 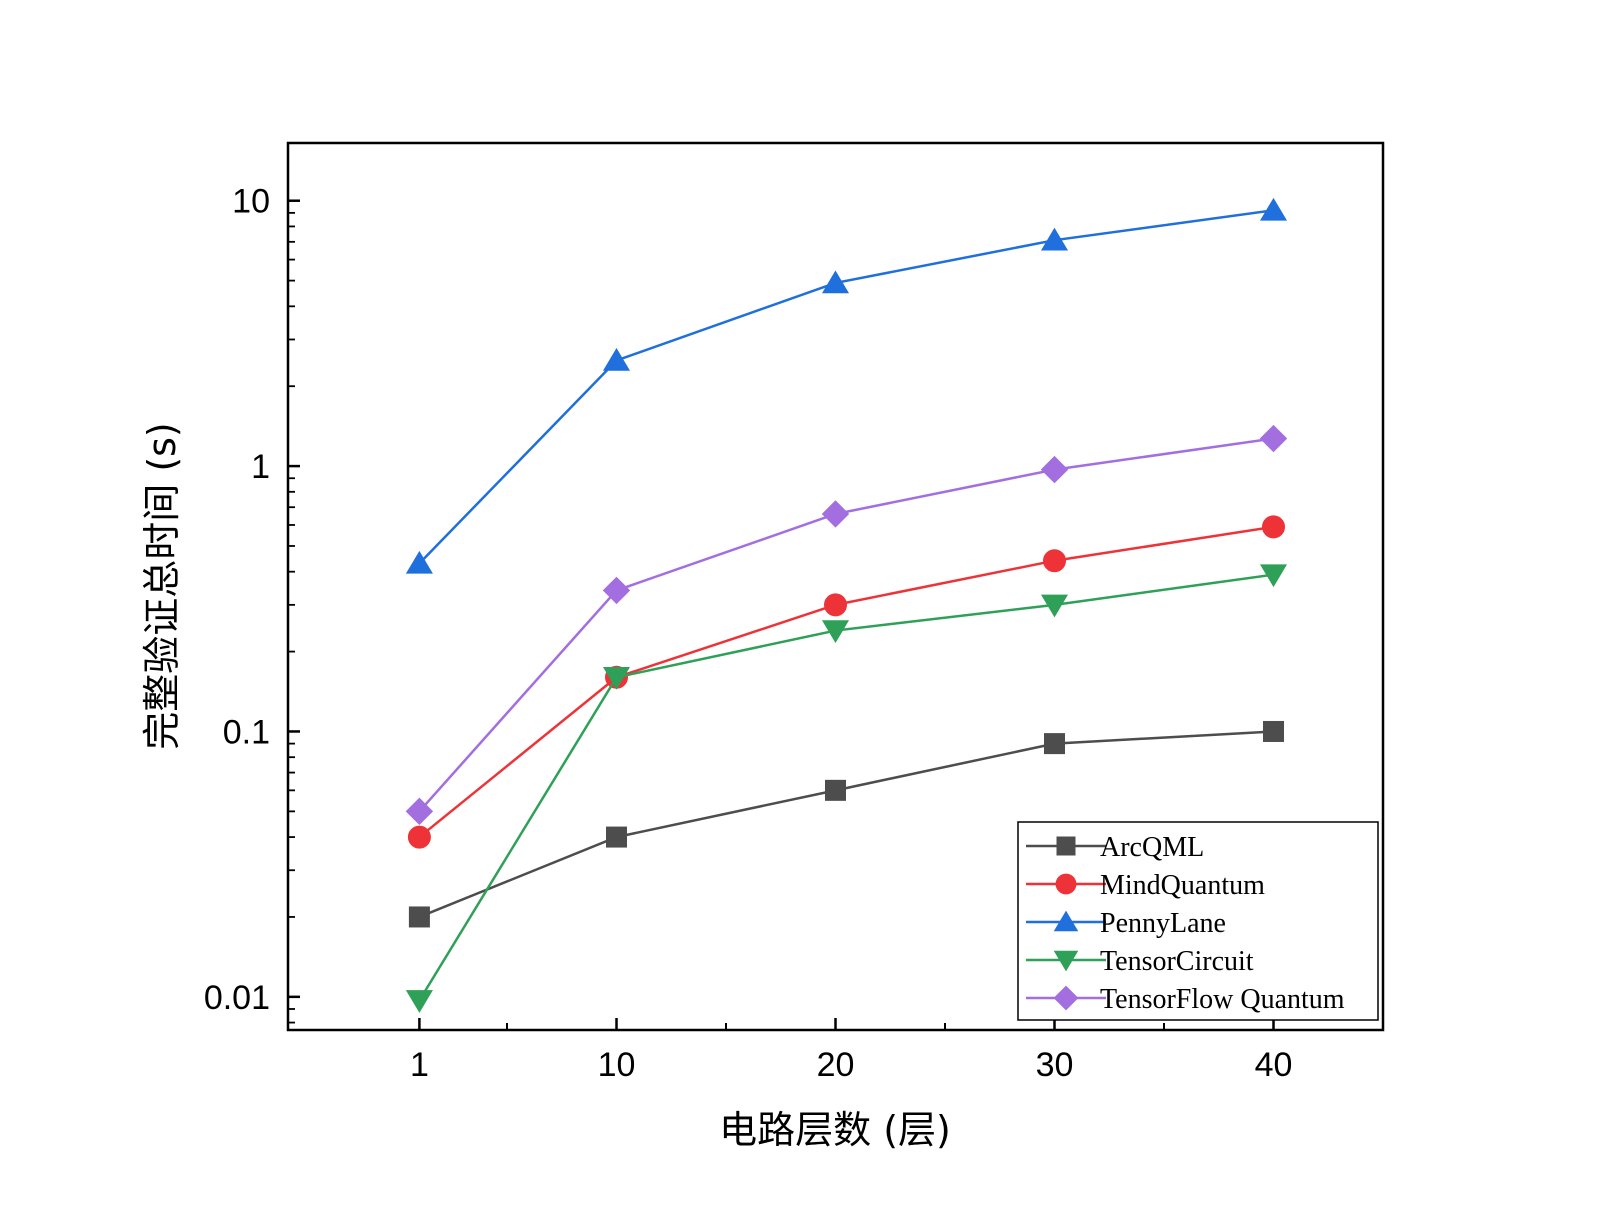 I want to click on x-tick-label: 1, so click(x=419, y=1065).